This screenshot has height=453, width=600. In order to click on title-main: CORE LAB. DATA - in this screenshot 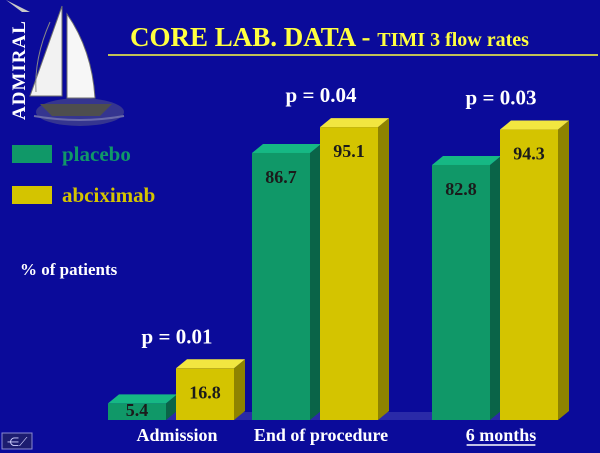, I will do `click(253, 37)`.